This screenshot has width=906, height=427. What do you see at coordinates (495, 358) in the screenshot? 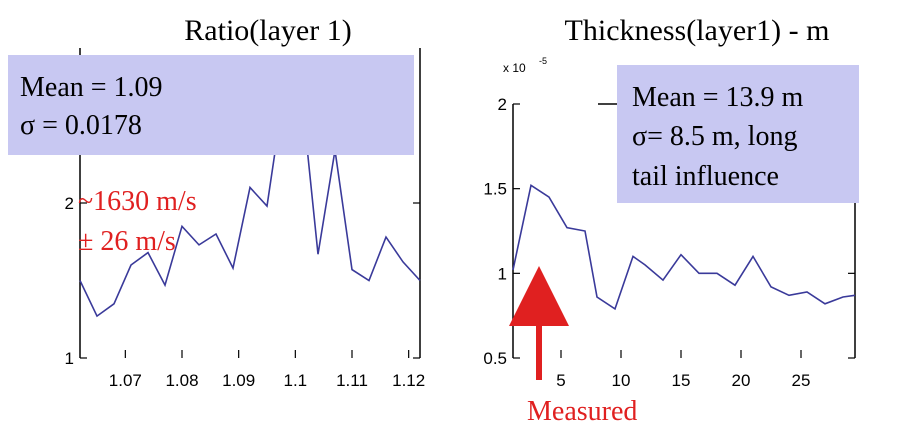
I see `y-tick-label: 0.5` at bounding box center [495, 358].